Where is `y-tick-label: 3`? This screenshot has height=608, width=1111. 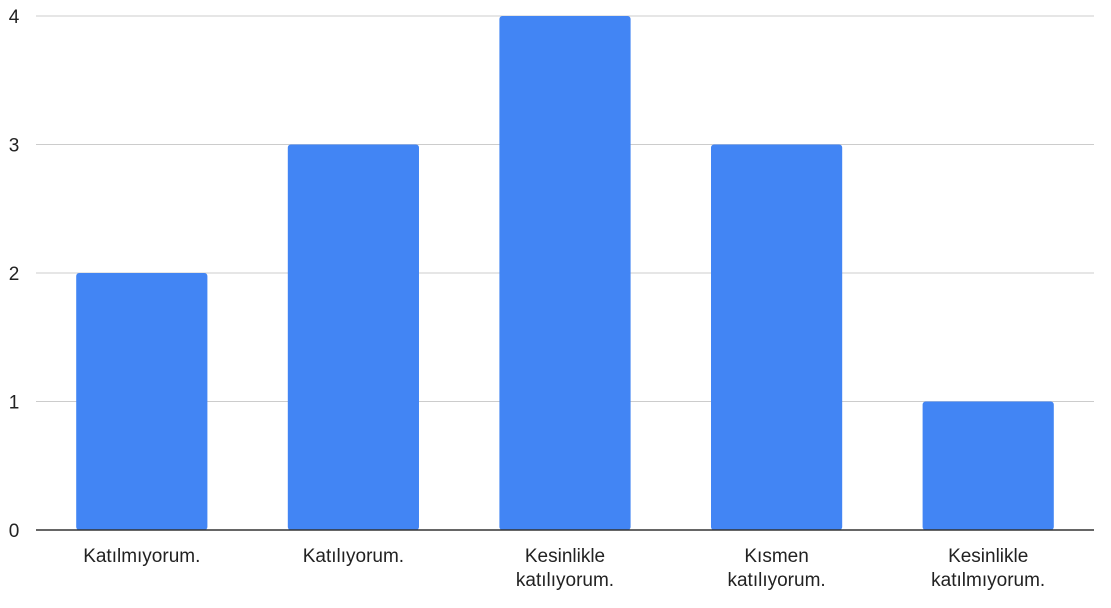
y-tick-label: 3 is located at coordinates (14, 146).